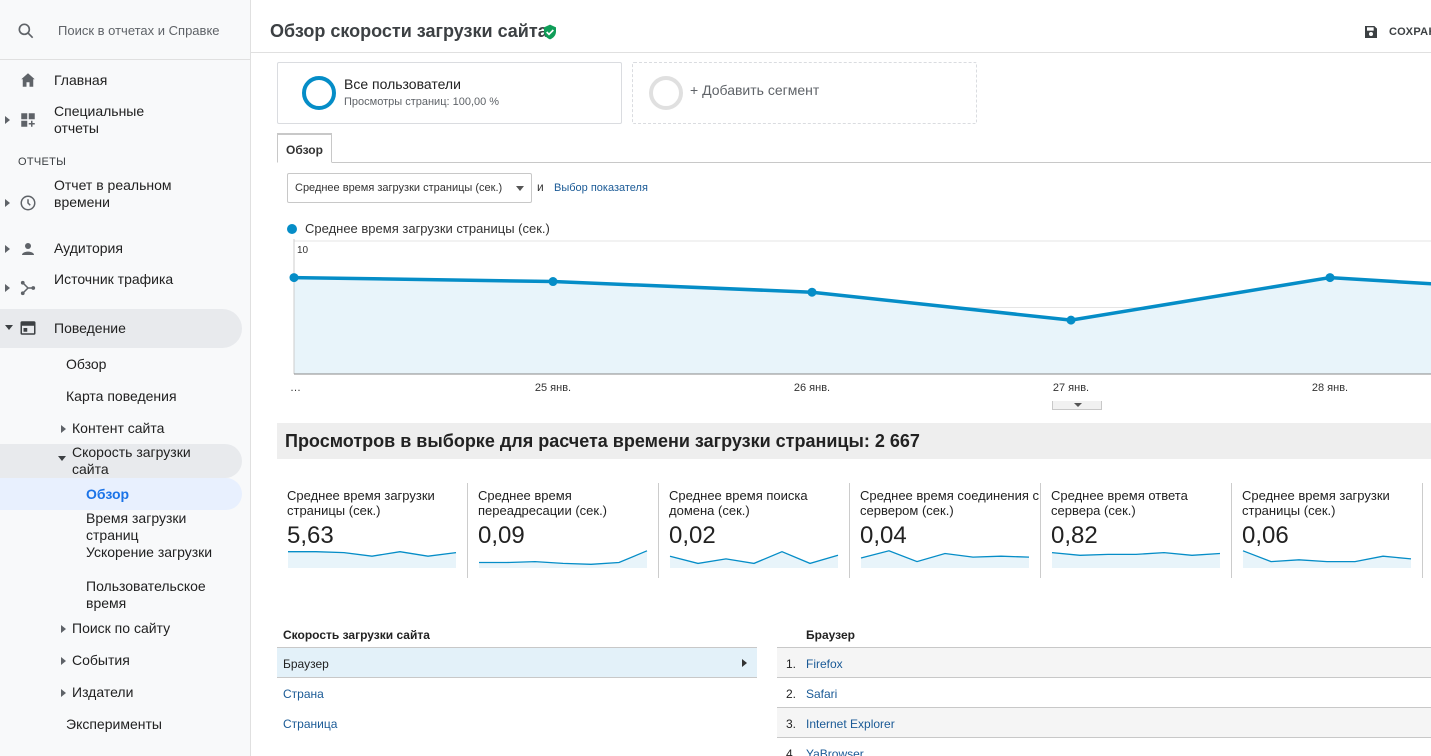 This screenshot has height=756, width=1431. I want to click on metric-tile-label: Среднее время поиска домена (сек.), so click(738, 503).